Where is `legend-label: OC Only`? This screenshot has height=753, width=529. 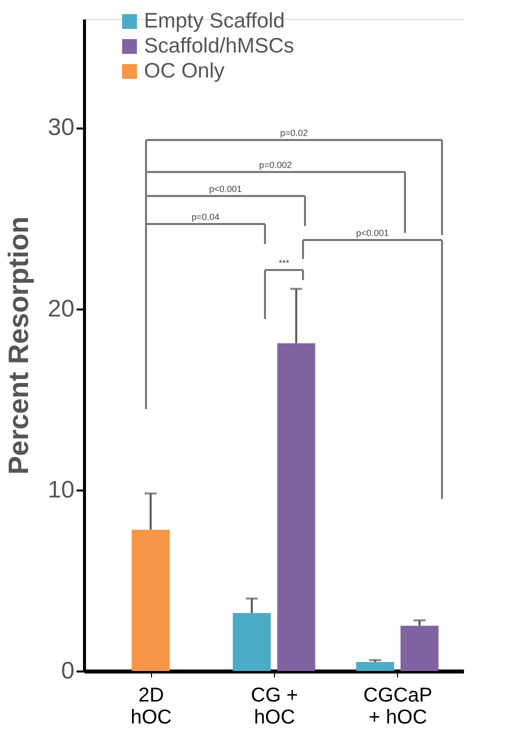 legend-label: OC Only is located at coordinates (185, 71).